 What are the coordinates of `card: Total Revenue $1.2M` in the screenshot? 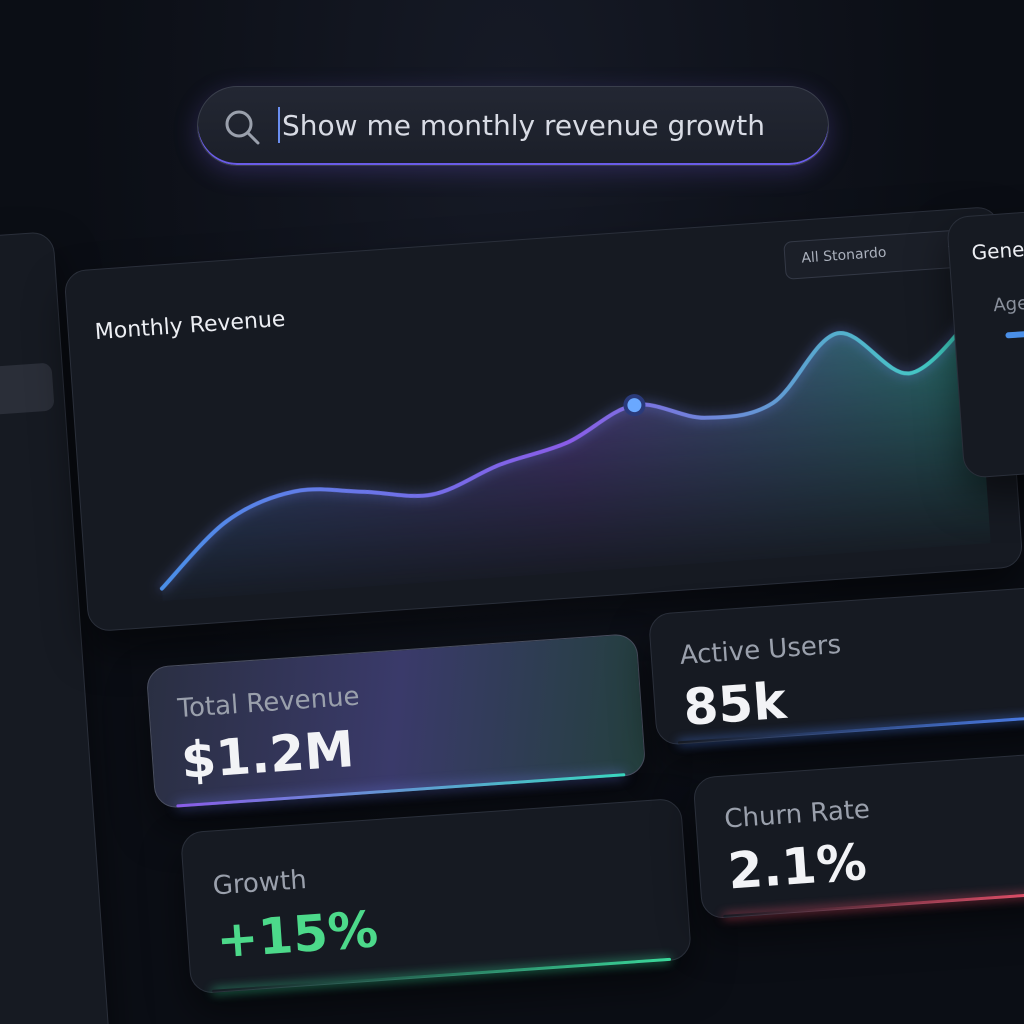 It's located at (396, 721).